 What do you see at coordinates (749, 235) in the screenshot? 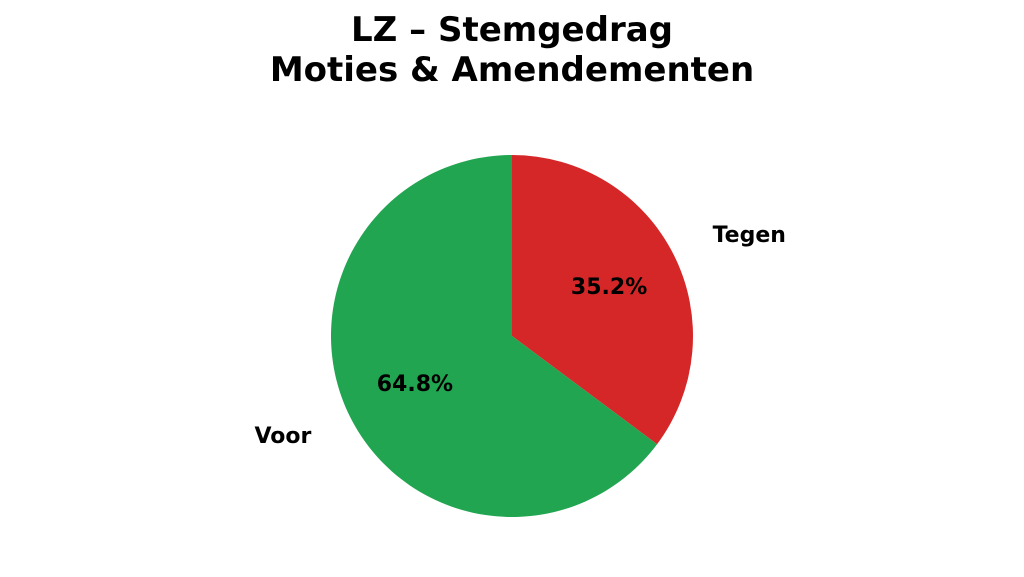
I see `slice-label-tegen: Tegen` at bounding box center [749, 235].